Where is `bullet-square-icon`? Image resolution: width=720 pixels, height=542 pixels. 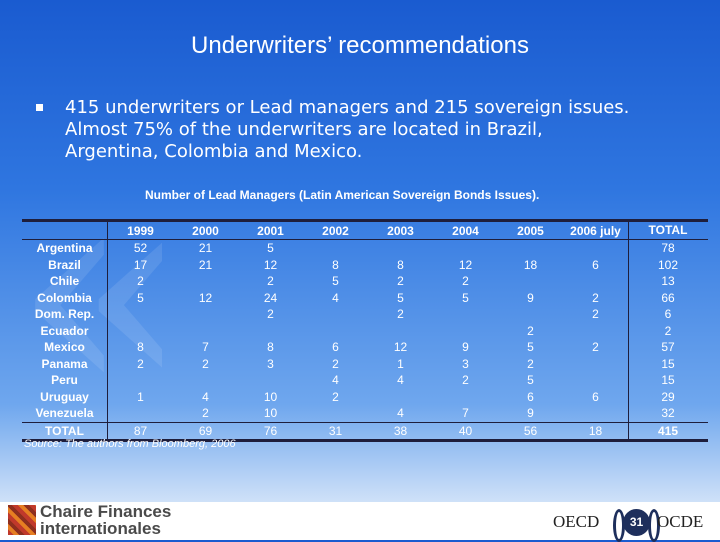
bullet-square-icon is located at coordinates (39, 107).